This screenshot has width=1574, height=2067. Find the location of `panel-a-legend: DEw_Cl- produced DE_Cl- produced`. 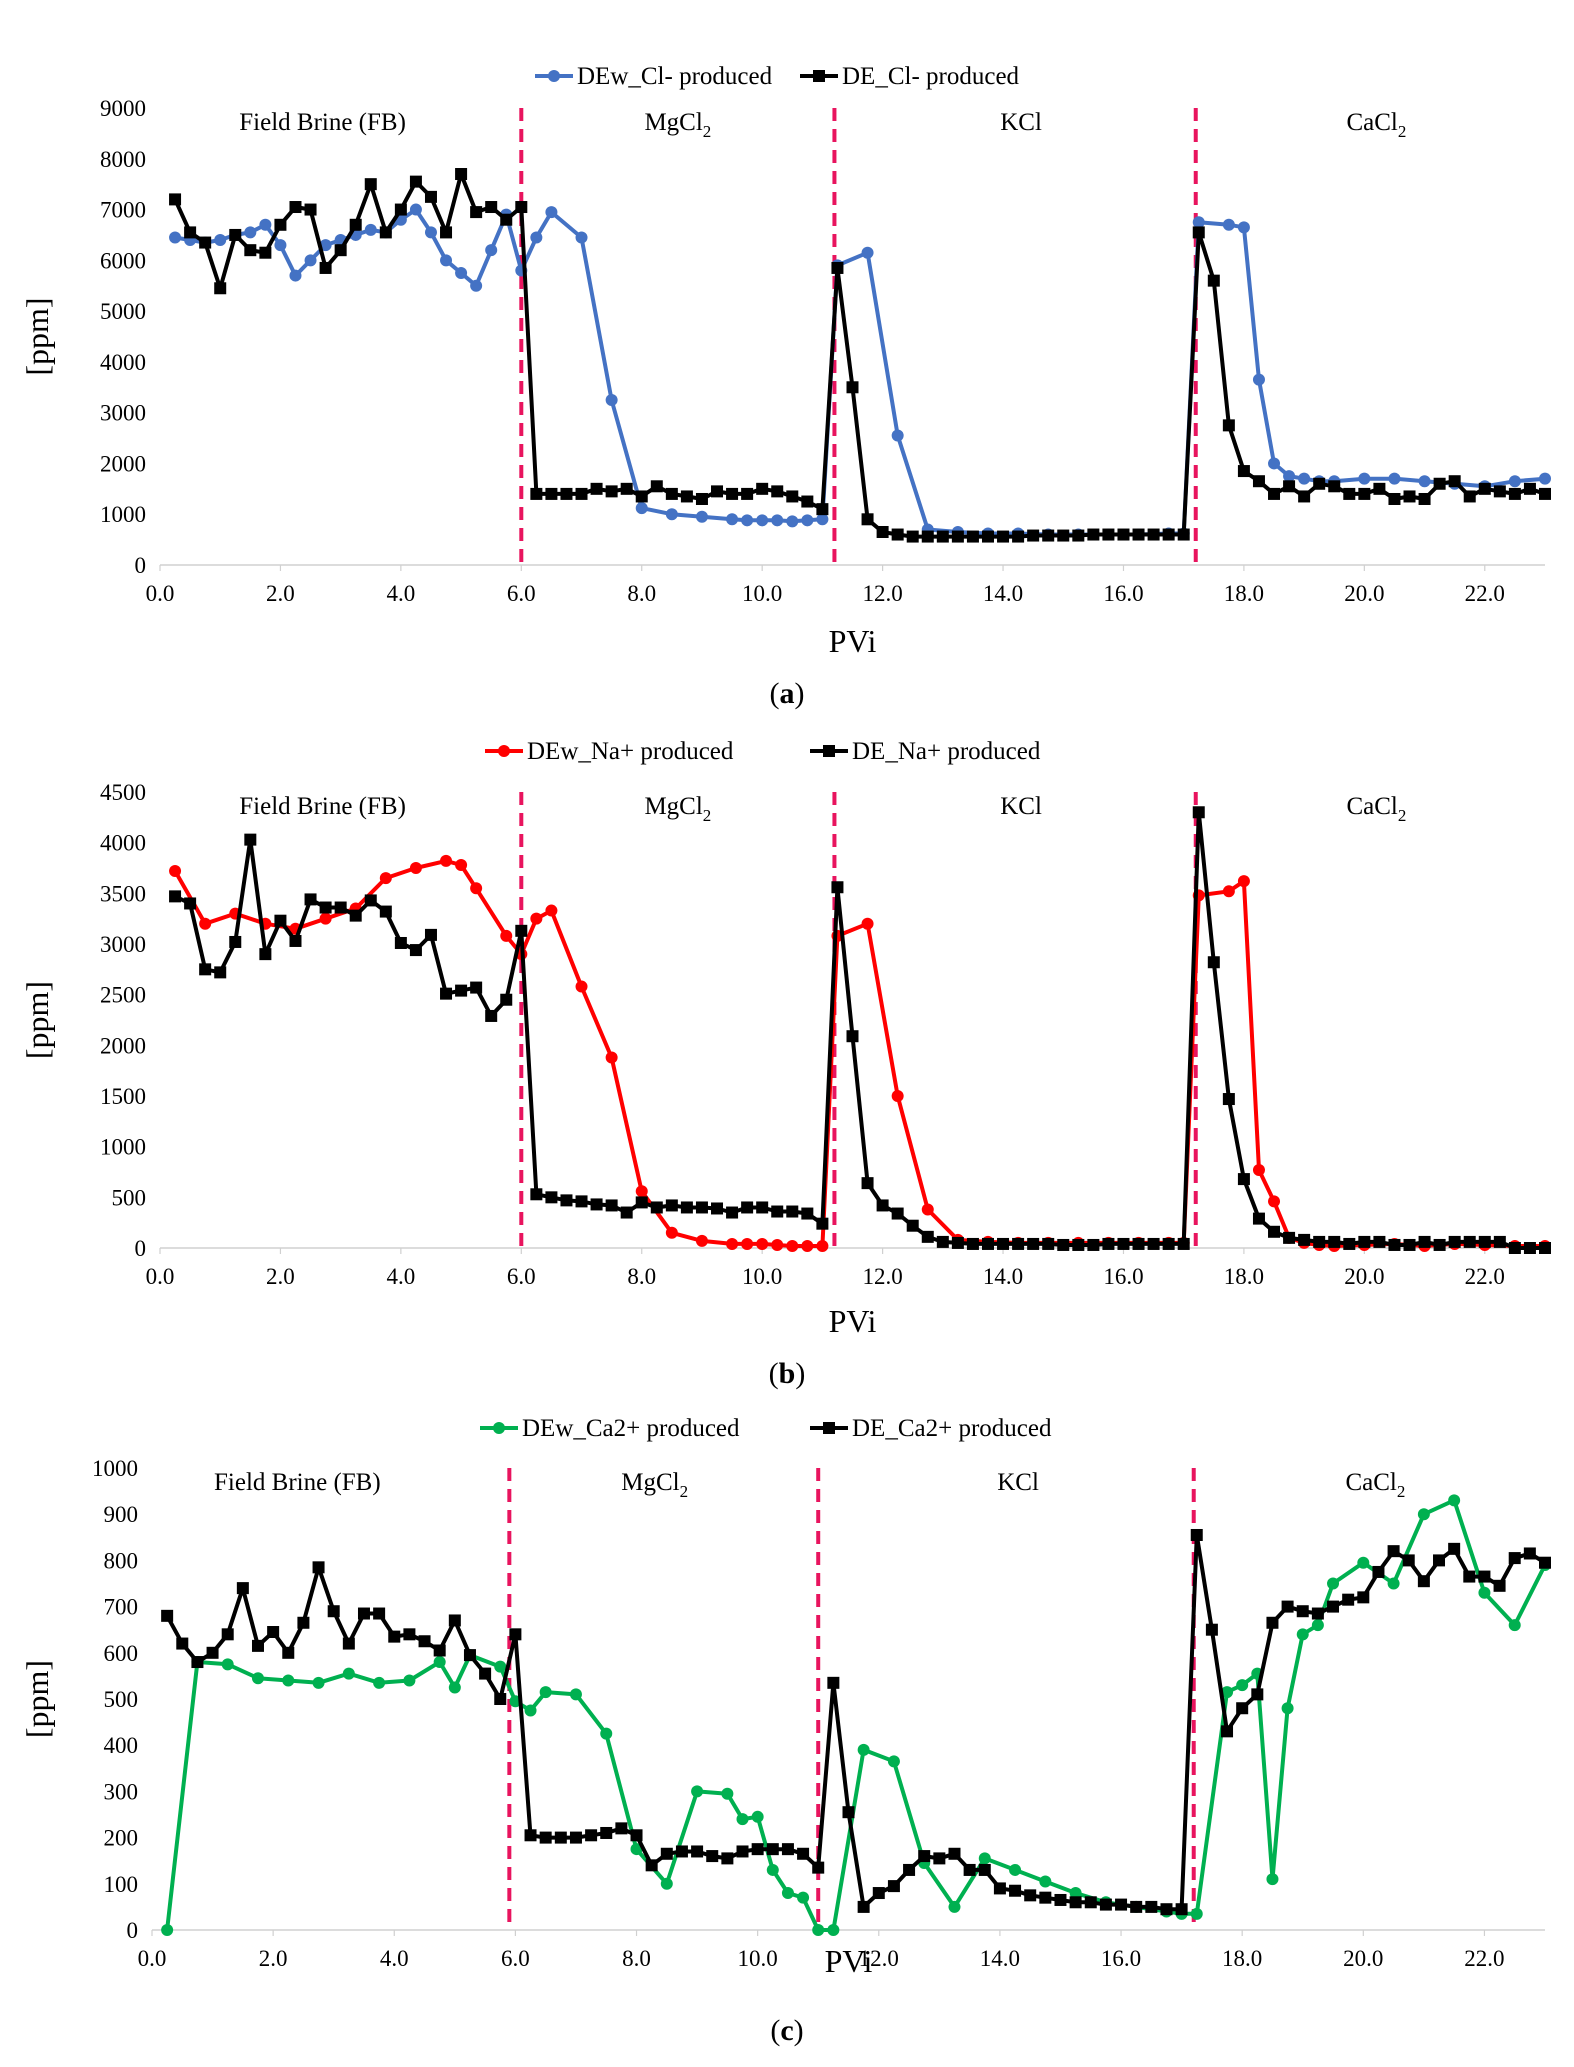

panel-a-legend: DEw_Cl- produced DE_Cl- produced is located at coordinates (777, 76).